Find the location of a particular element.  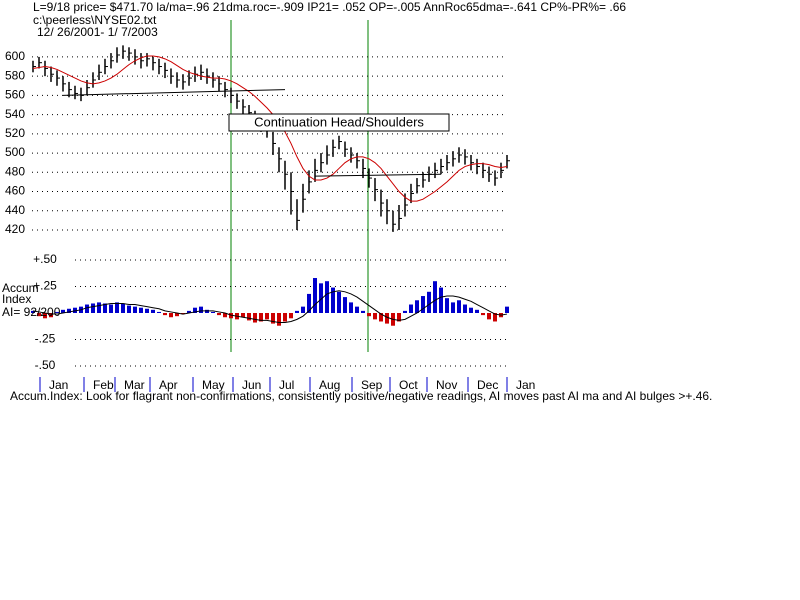

x-tick-label: Apr is located at coordinates (168, 385).